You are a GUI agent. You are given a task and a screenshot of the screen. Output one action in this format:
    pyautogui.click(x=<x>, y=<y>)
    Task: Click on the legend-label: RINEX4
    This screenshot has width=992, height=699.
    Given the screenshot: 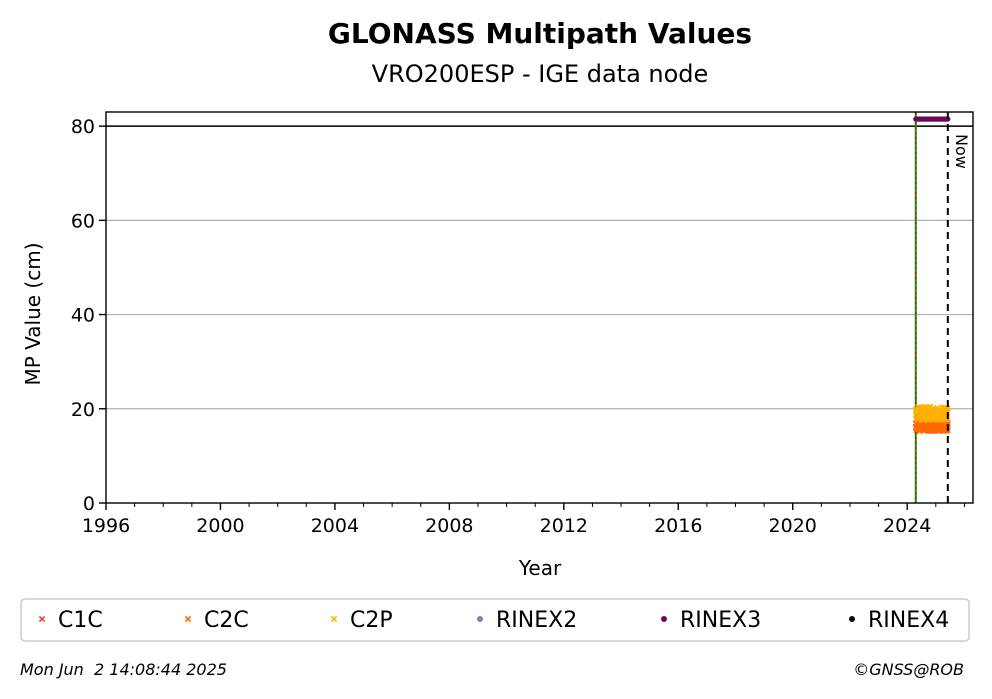 What is the action you would take?
    pyautogui.click(x=908, y=620)
    